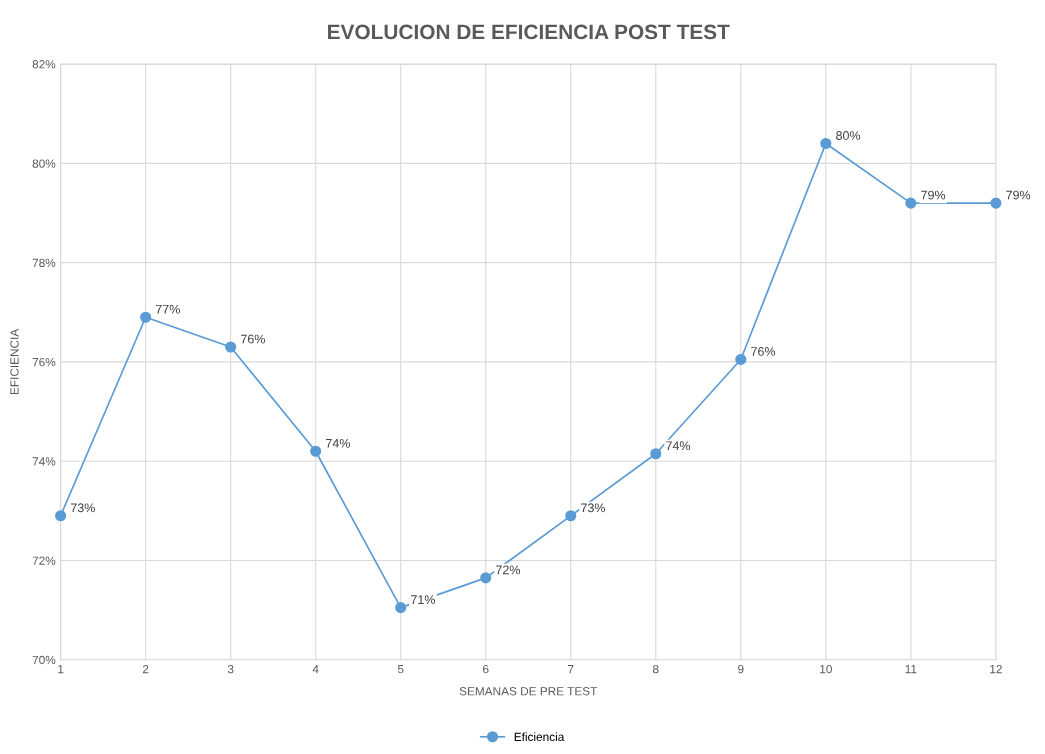  I want to click on y-tick-label: 72%, so click(44, 560).